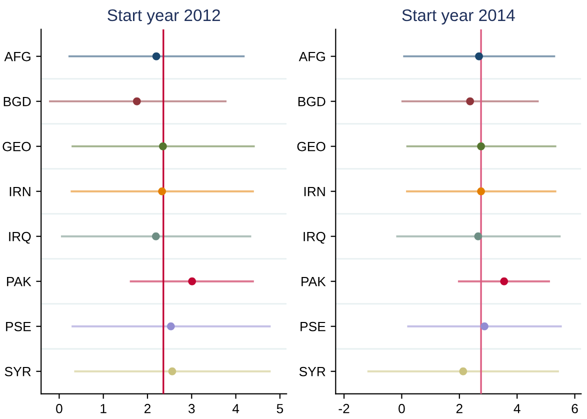  What do you see at coordinates (103, 409) in the screenshot?
I see `x-tick-label: 1` at bounding box center [103, 409].